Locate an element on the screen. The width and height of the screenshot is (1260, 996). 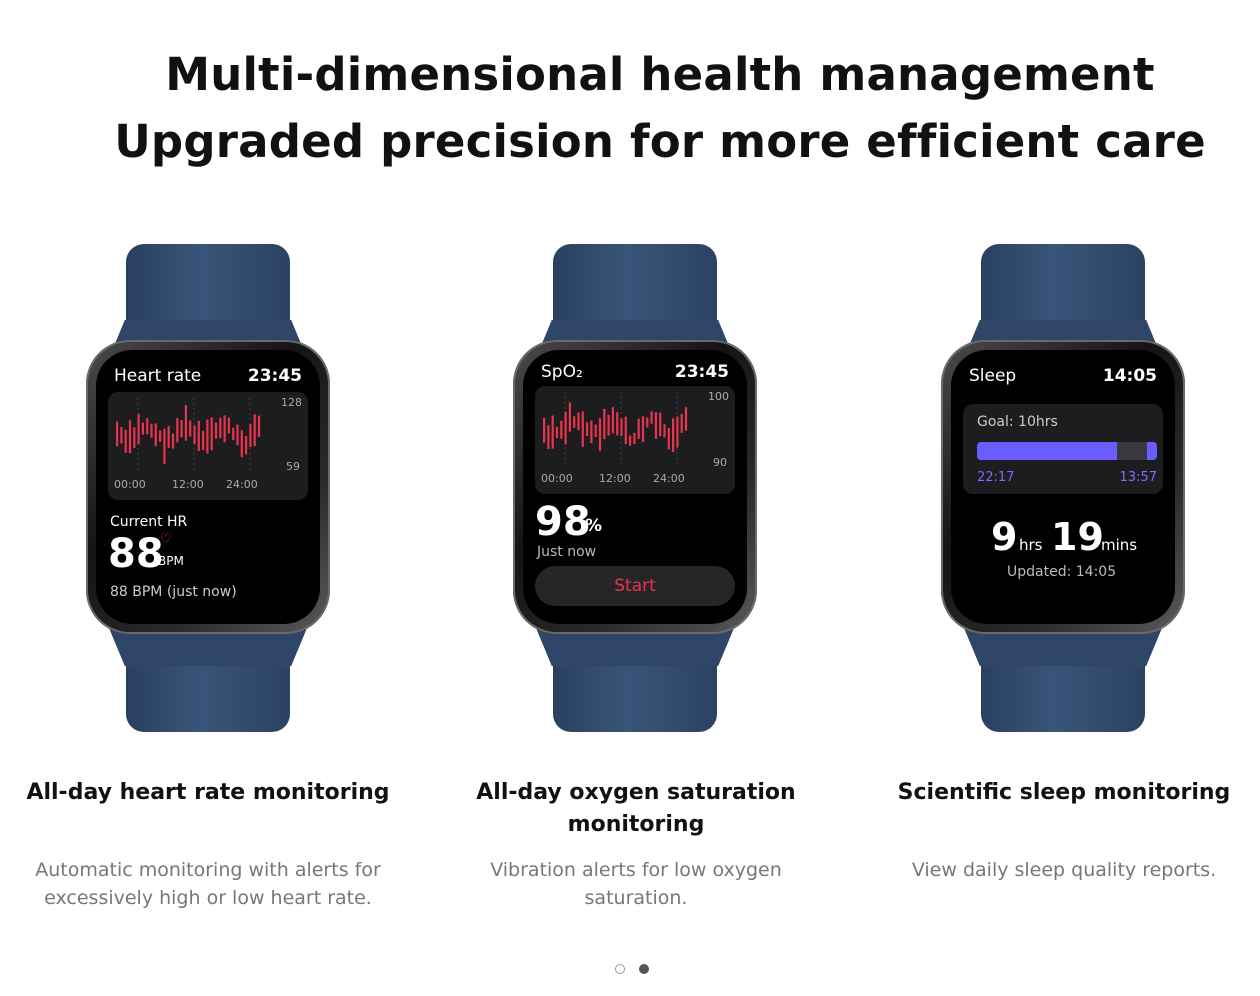
description-sleep: View daily sleep quality reports. is located at coordinates (1064, 870).